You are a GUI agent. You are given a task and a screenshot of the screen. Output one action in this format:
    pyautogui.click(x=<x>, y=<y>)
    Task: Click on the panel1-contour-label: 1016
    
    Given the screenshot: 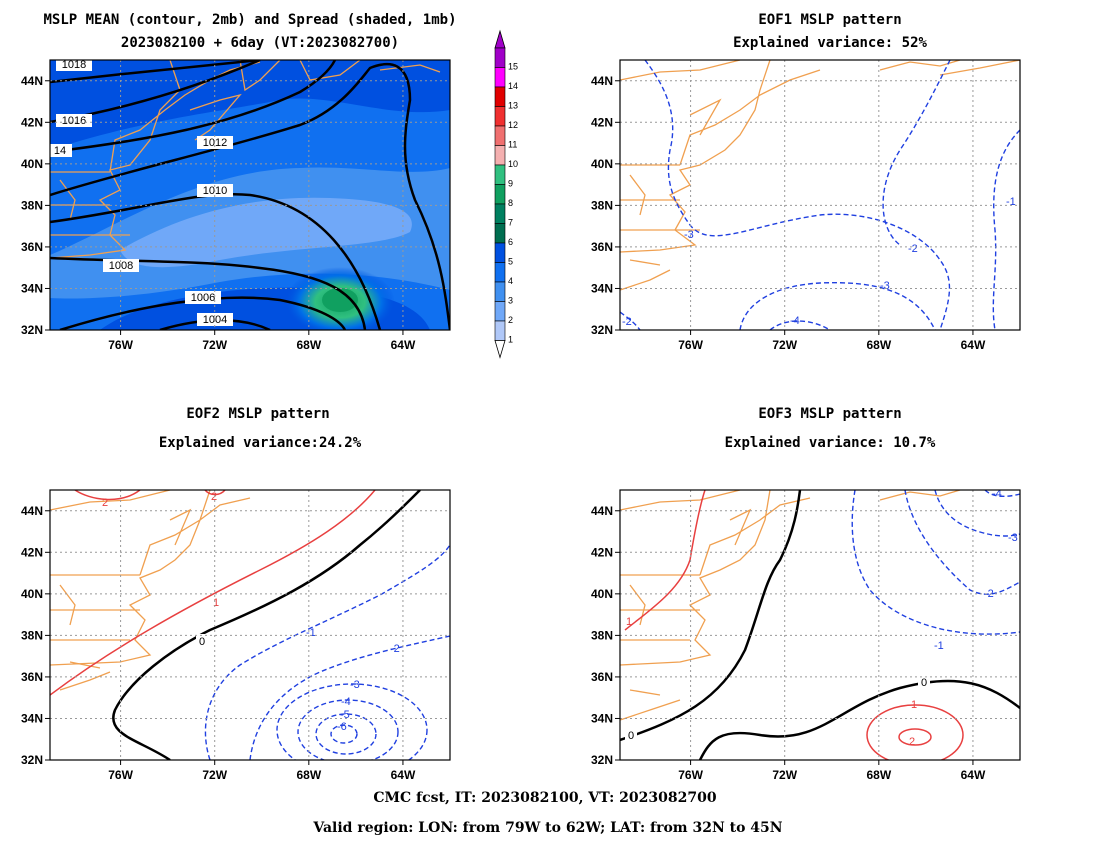 What is the action you would take?
    pyautogui.click(x=74, y=121)
    